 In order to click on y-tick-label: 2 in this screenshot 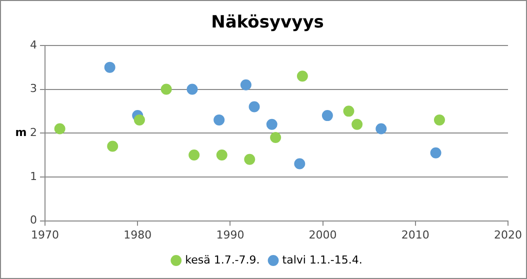, I will do `click(33, 132)`.